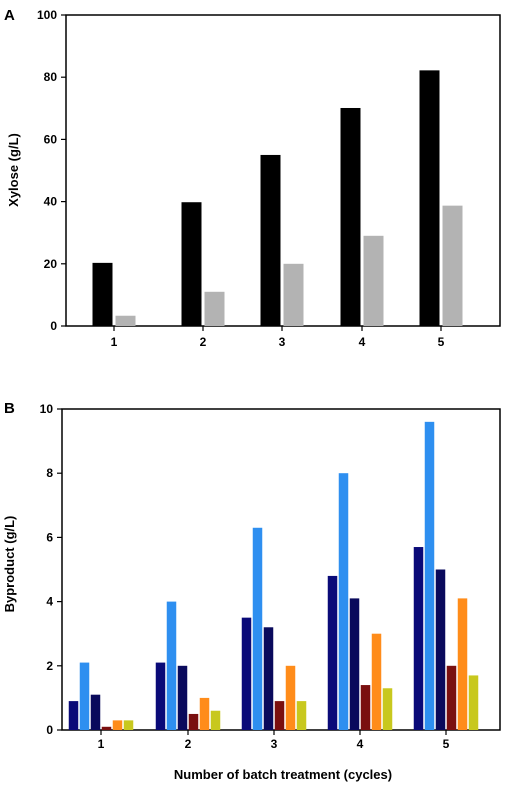 The height and width of the screenshot is (788, 510). What do you see at coordinates (9, 15) in the screenshot?
I see `panel-a-letter: A` at bounding box center [9, 15].